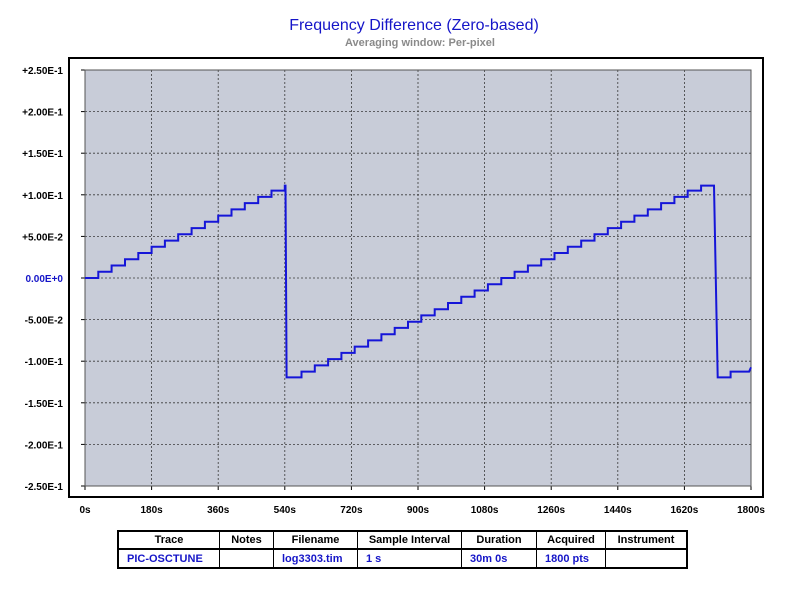 The width and height of the screenshot is (800, 600). What do you see at coordinates (618, 510) in the screenshot?
I see `x-tick-label: 1440s` at bounding box center [618, 510].